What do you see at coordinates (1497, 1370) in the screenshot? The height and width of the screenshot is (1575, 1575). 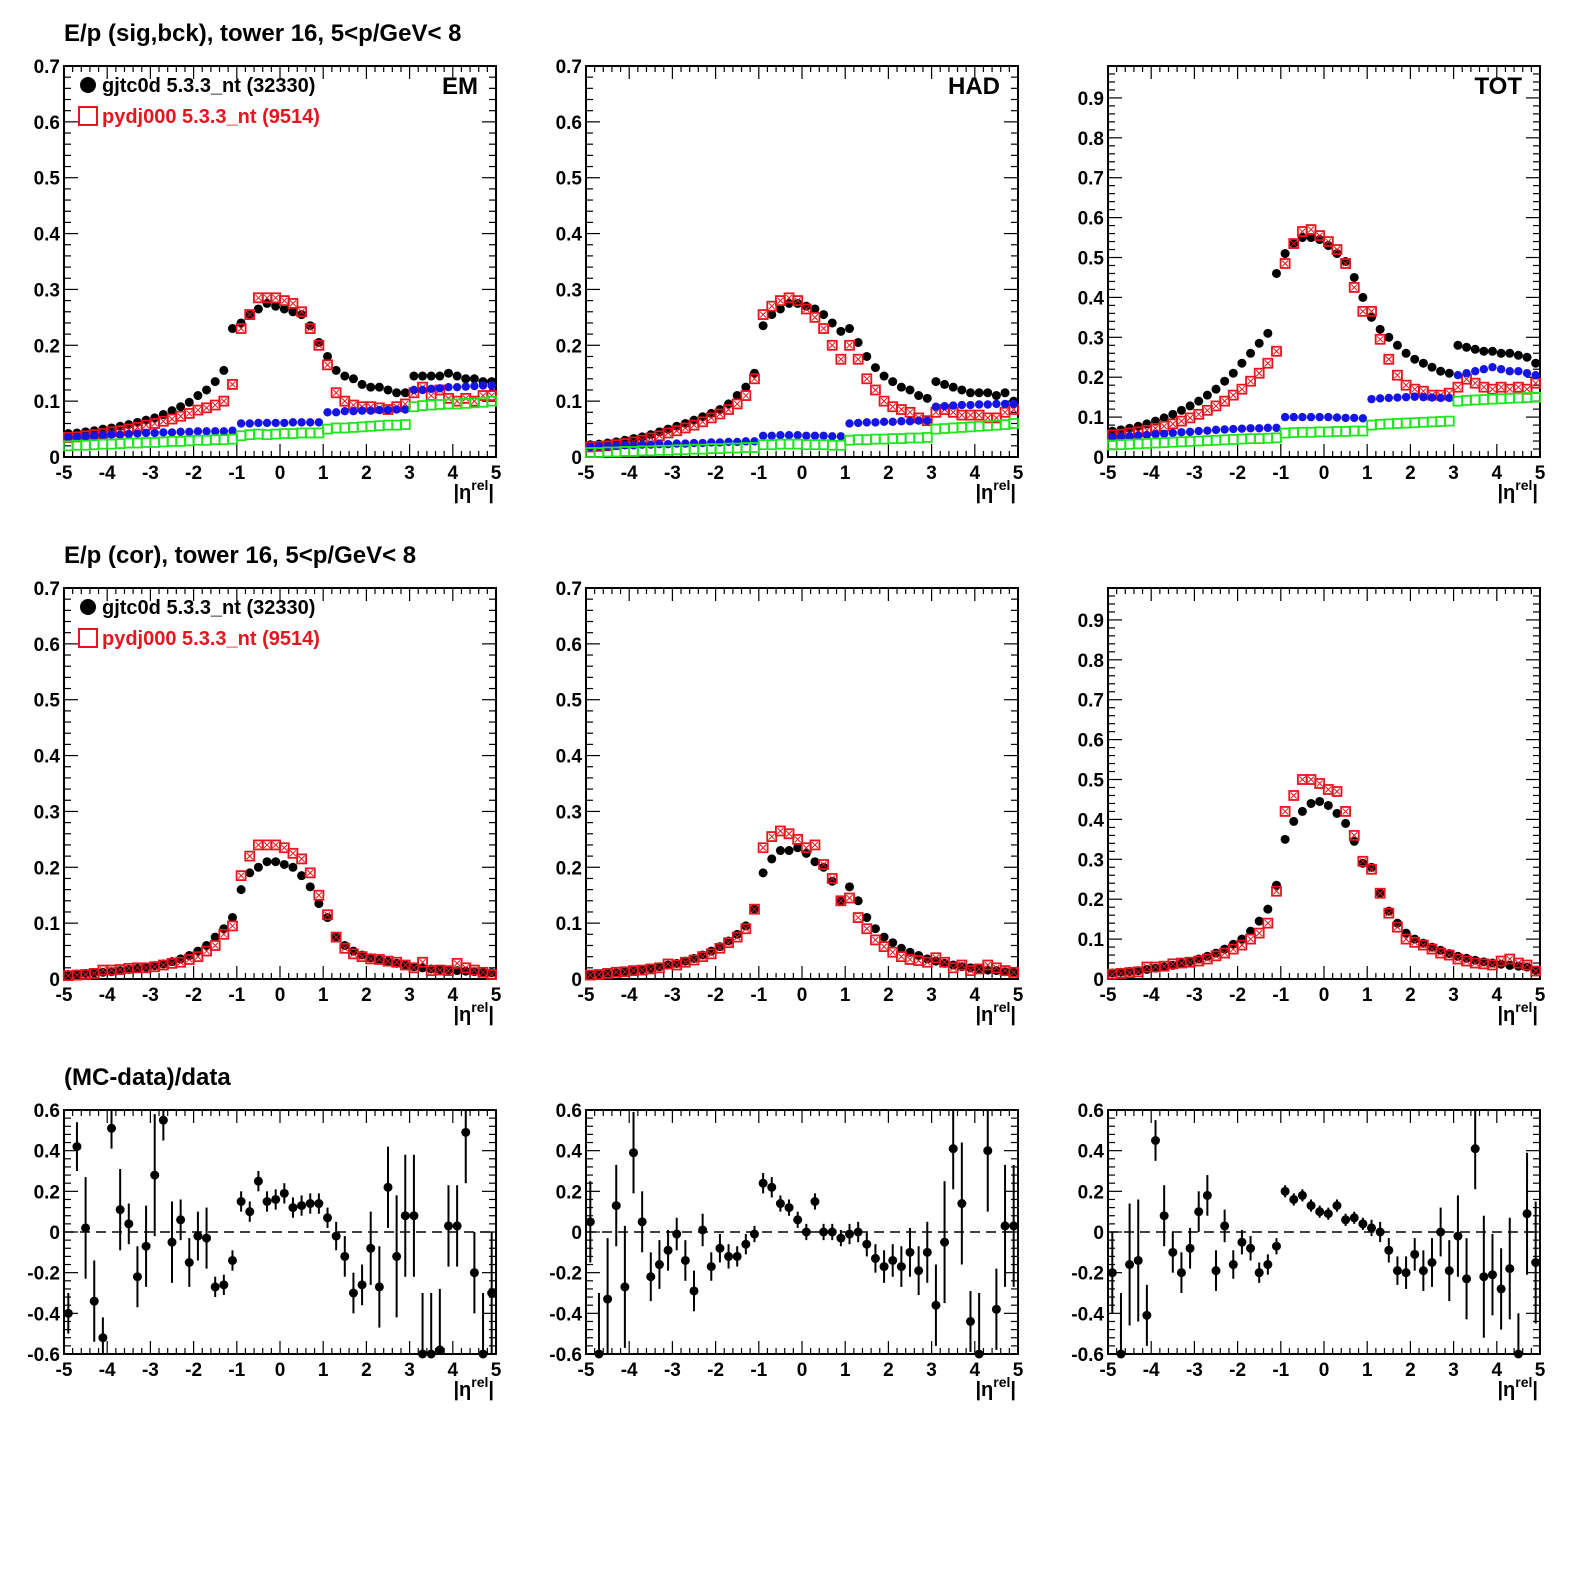 I see `x-tick-label: 4` at bounding box center [1497, 1370].